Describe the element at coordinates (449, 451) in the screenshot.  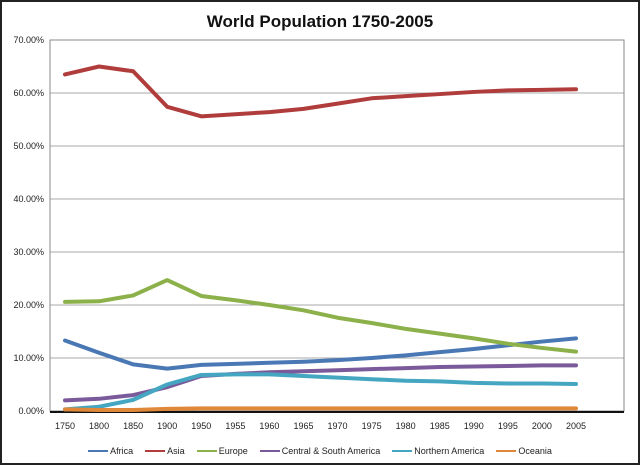
I see `legend-label: Northern America` at that location.